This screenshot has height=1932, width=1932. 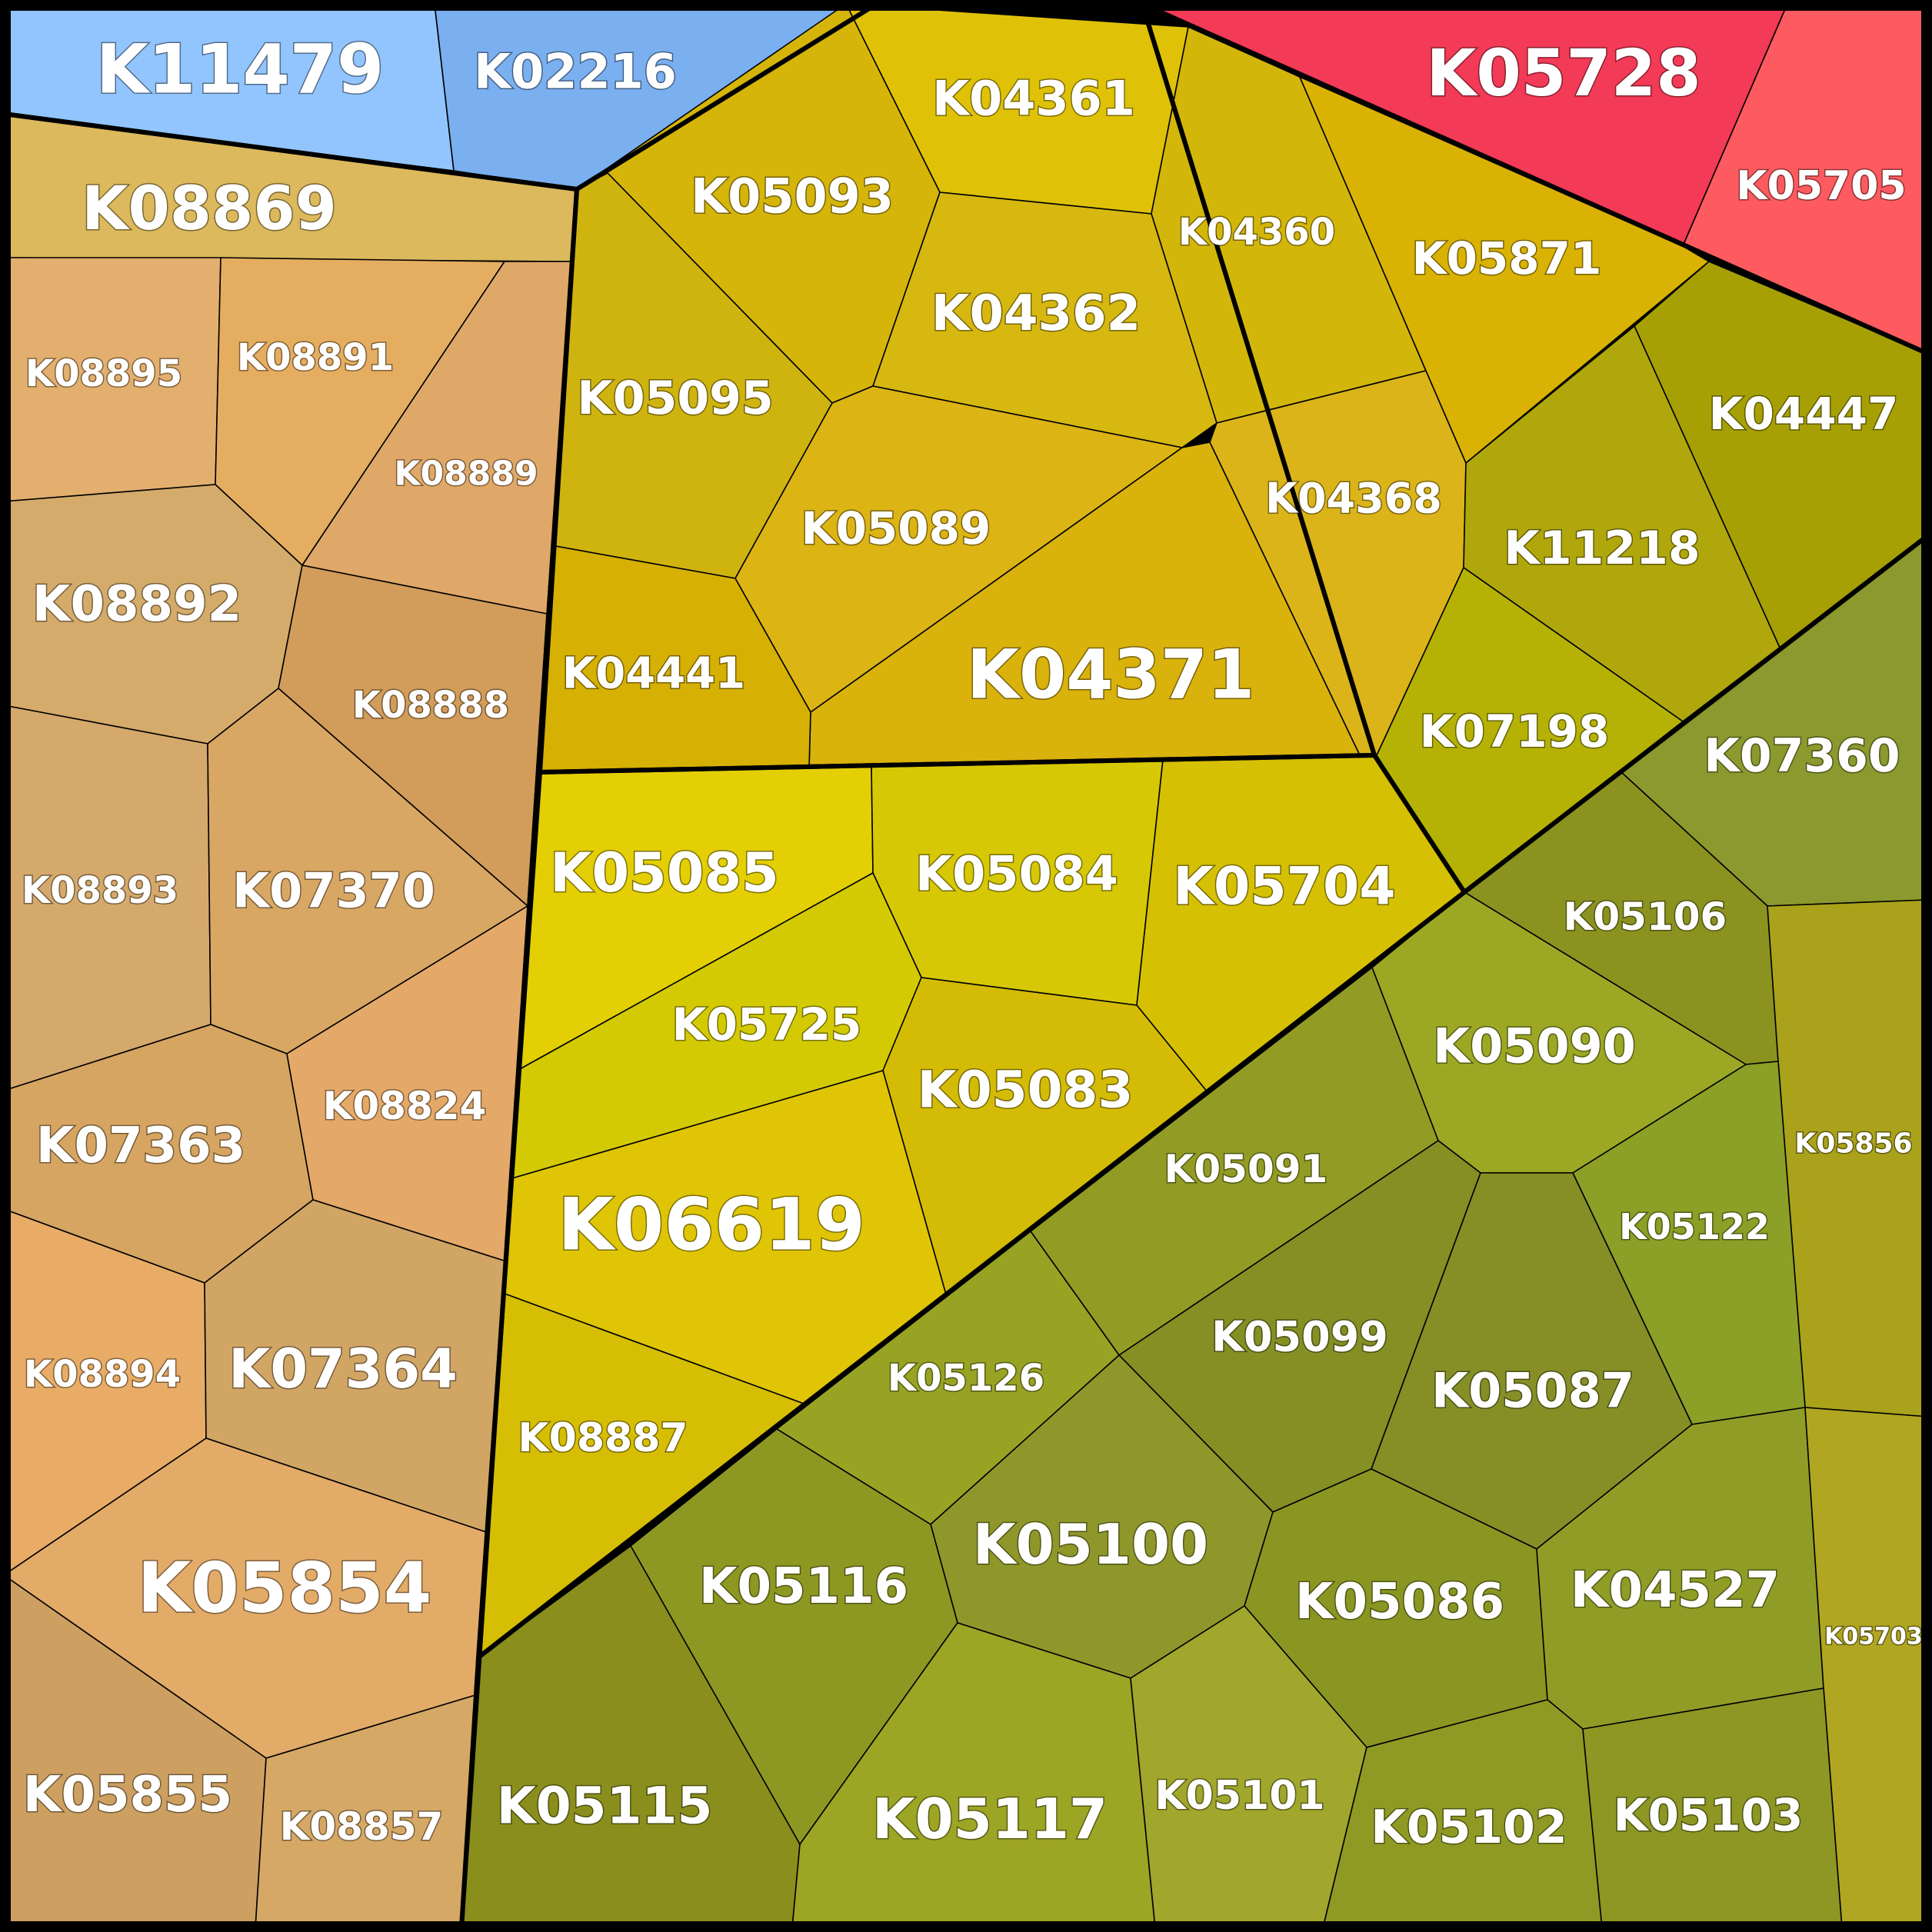 What do you see at coordinates (1532, 1391) in the screenshot?
I see `cell-label-k05087: K05087` at bounding box center [1532, 1391].